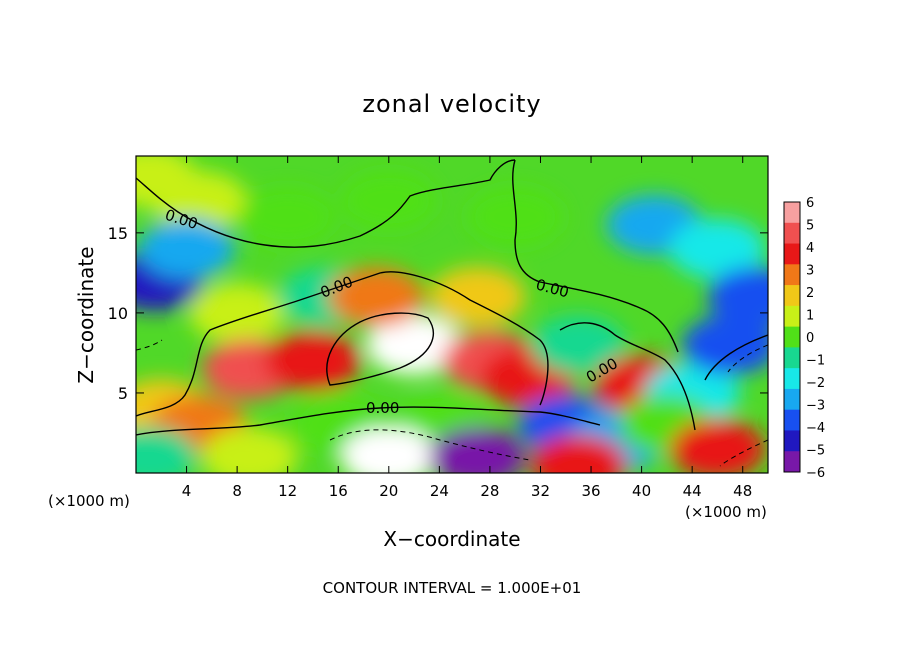 The image size is (904, 654). Describe the element at coordinates (810, 203) in the screenshot. I see `colorbar-tick-label: 6` at that location.